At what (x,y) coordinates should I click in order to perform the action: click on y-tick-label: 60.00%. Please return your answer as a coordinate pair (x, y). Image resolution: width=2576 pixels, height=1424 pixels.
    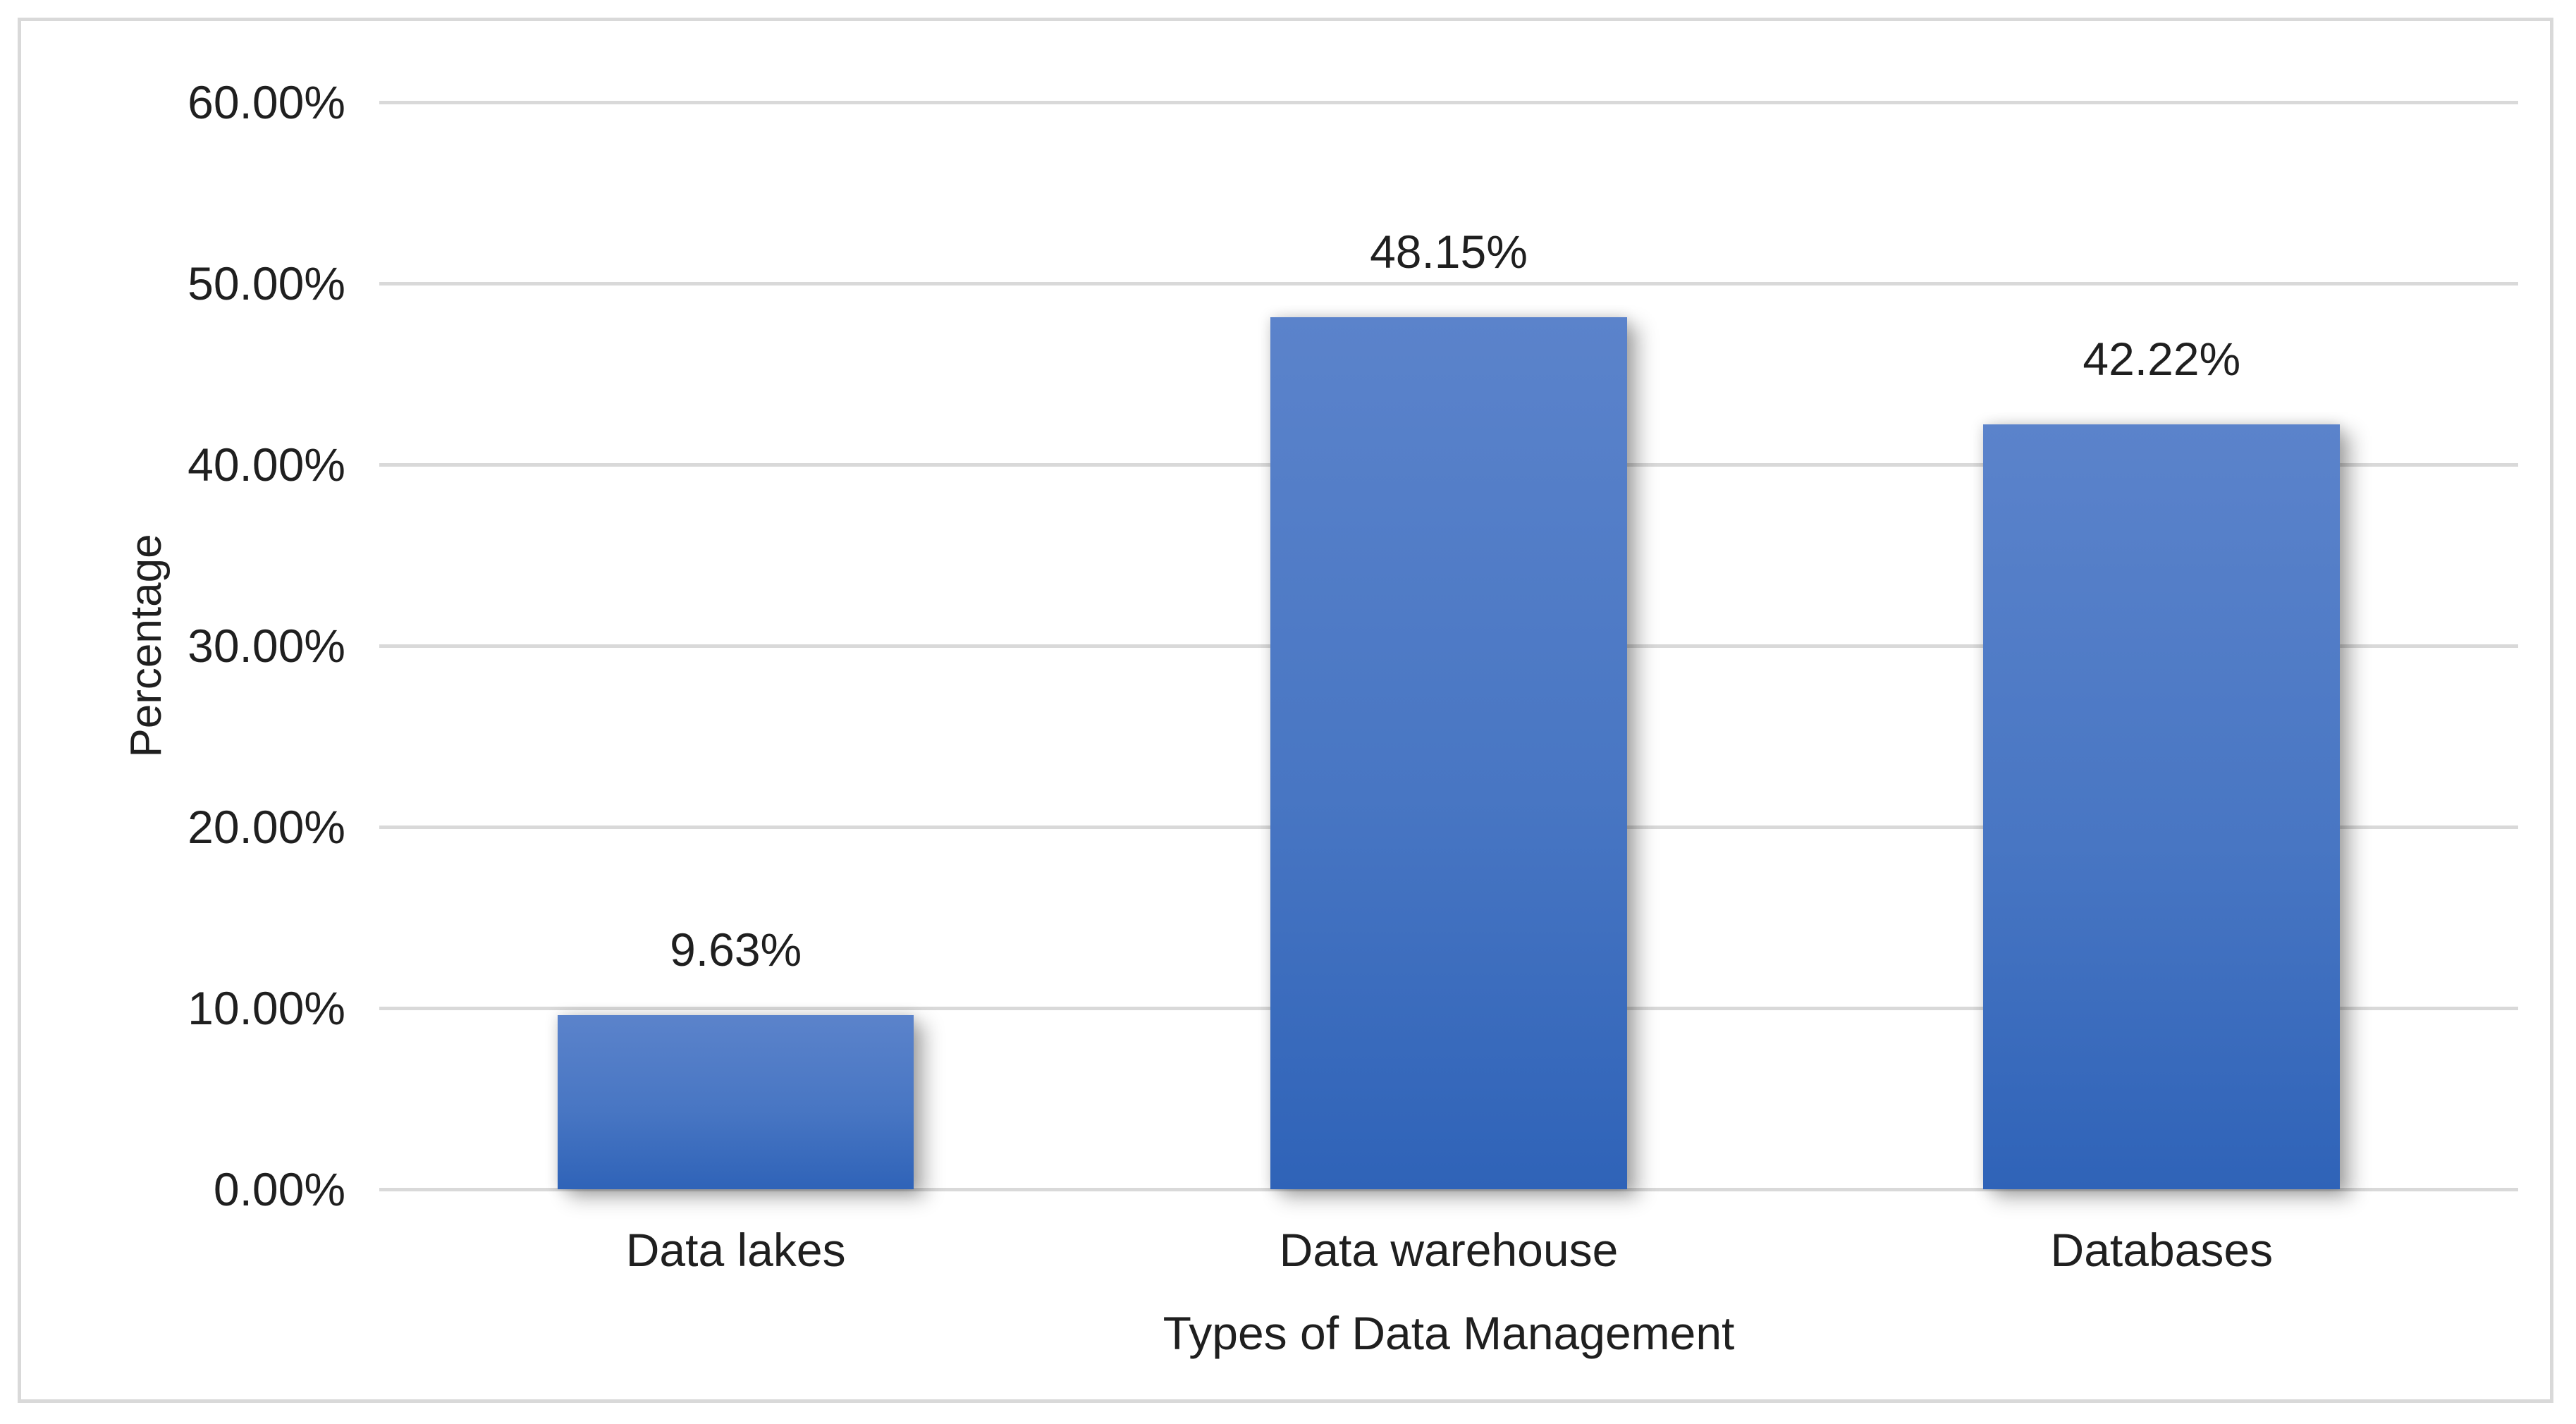
    Looking at the image, I should click on (266, 102).